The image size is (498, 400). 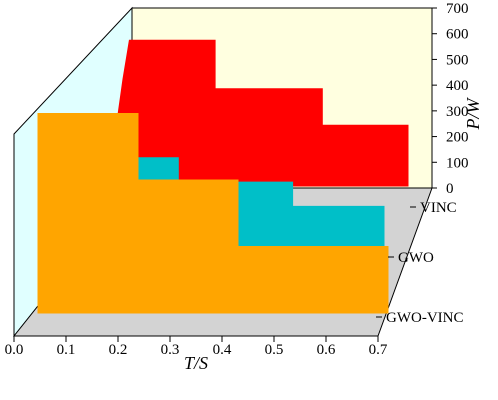 I want to click on depth-label-gwo: GWO, so click(x=416, y=258).